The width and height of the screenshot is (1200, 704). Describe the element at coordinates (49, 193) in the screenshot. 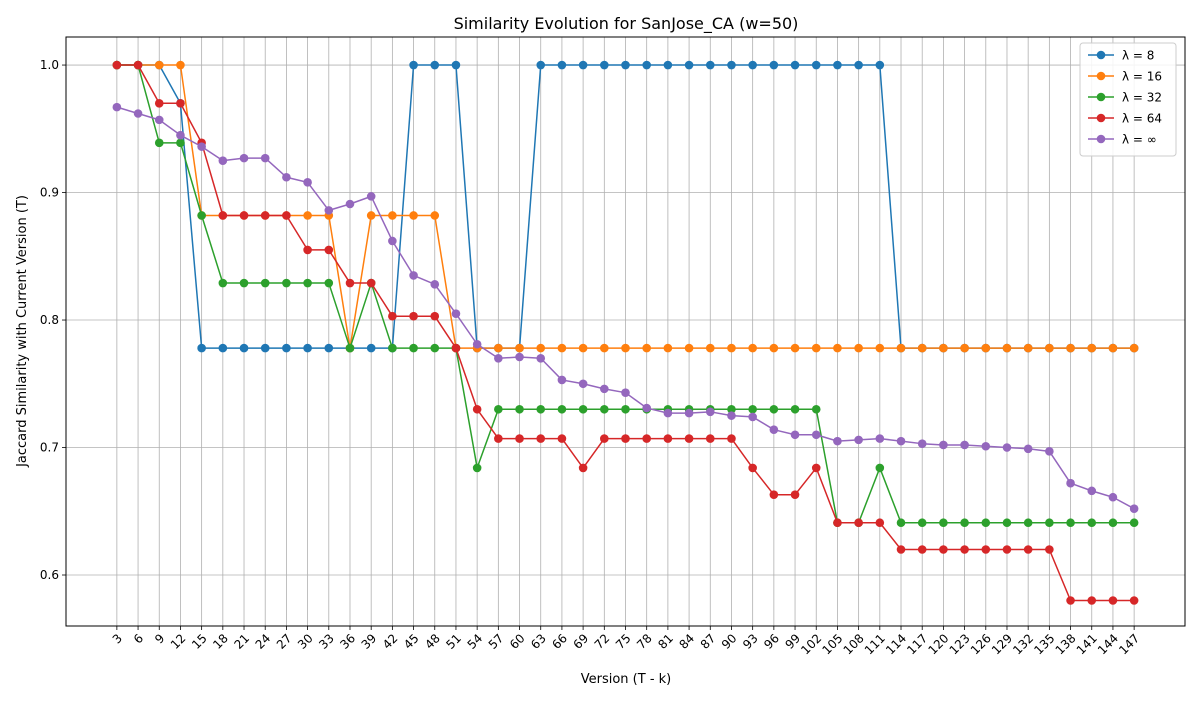

I see `y-tick-label: 0.9` at that location.